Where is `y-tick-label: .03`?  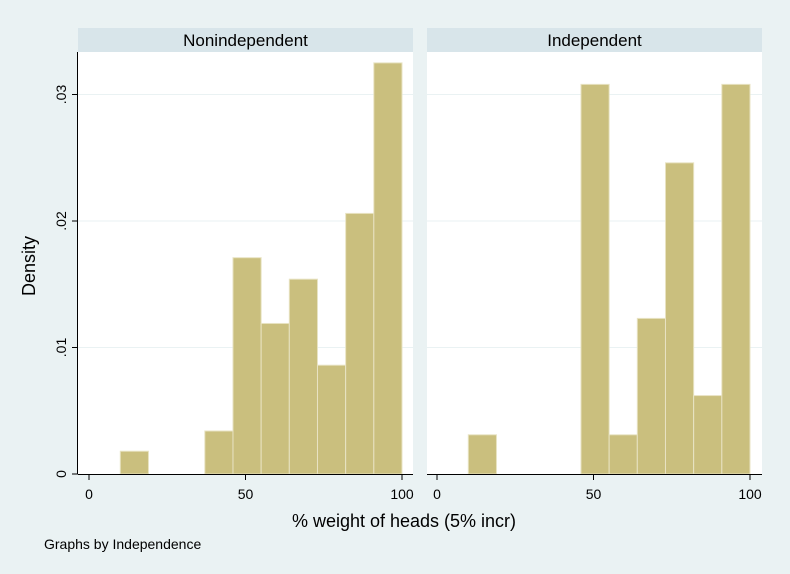
y-tick-label: .03 is located at coordinates (61, 95).